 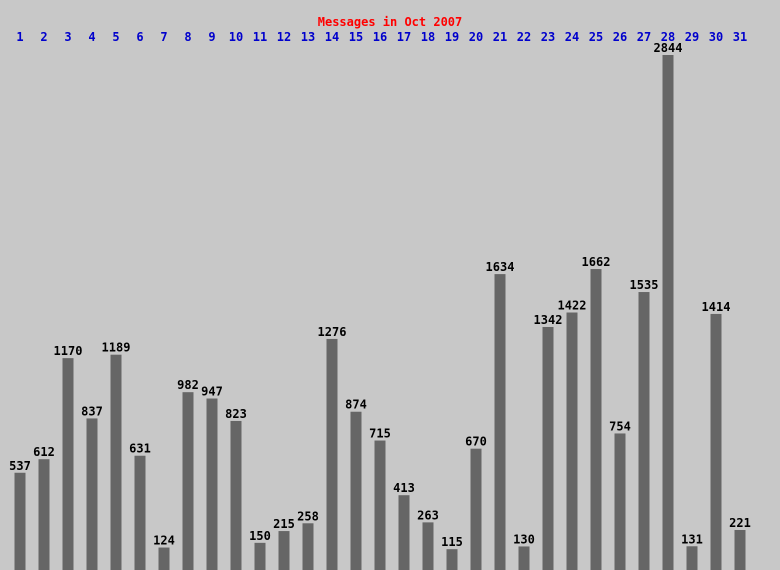 I want to click on x-tick-label: 1, so click(x=19, y=37).